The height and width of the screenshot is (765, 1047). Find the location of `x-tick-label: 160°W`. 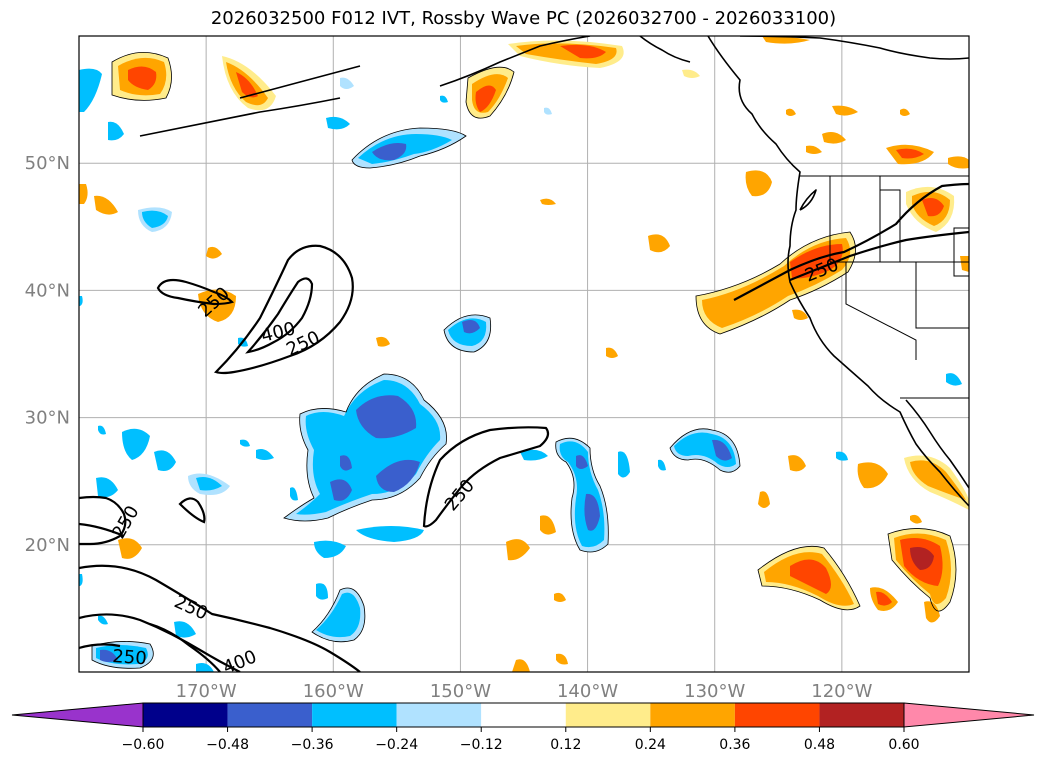

x-tick-label: 160°W is located at coordinates (333, 691).